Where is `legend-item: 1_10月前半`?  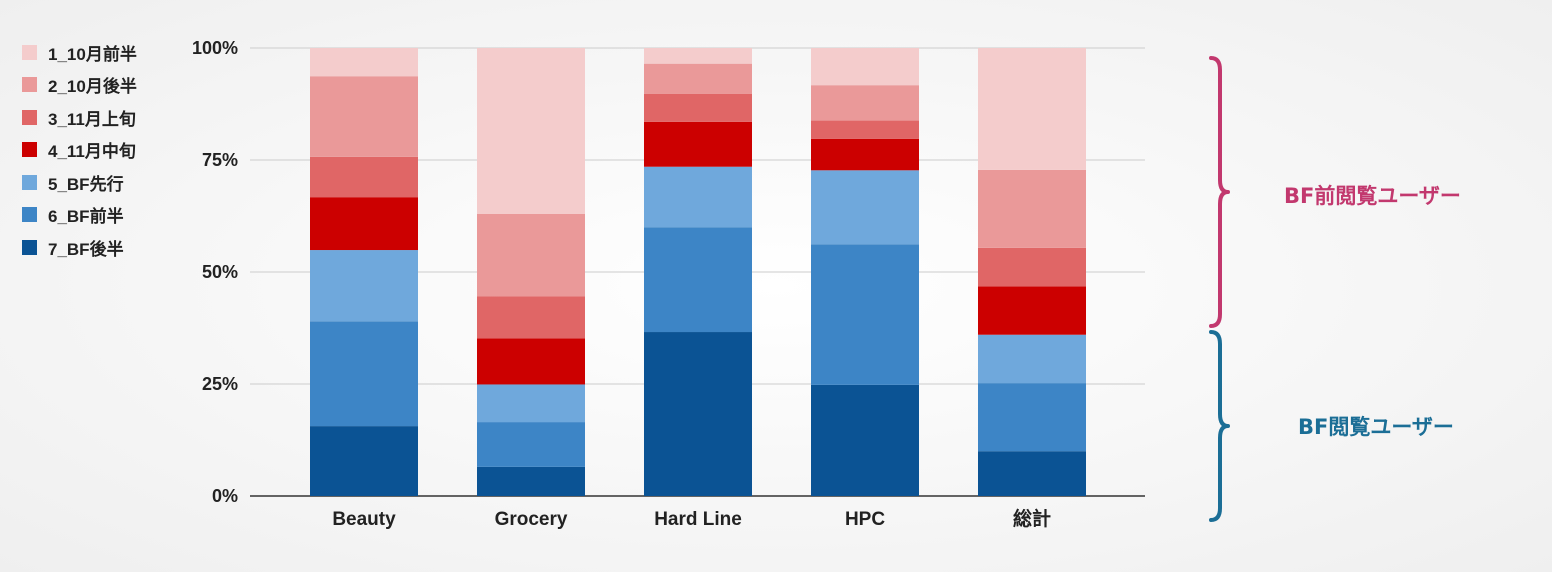
legend-item: 1_10月前半 is located at coordinates (79, 52).